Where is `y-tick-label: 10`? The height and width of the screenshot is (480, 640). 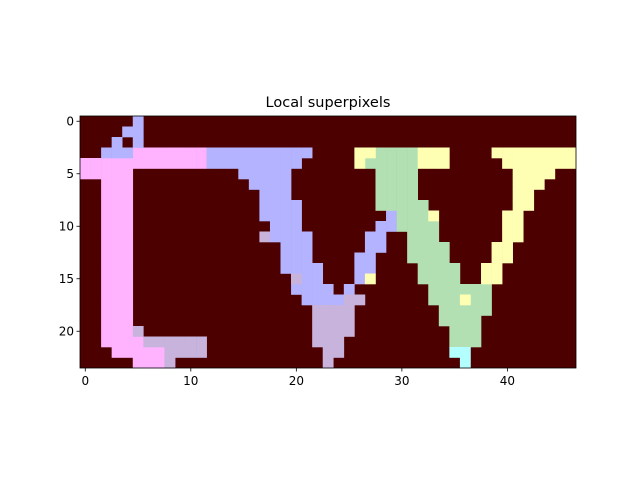
y-tick-label: 10 is located at coordinates (66, 227).